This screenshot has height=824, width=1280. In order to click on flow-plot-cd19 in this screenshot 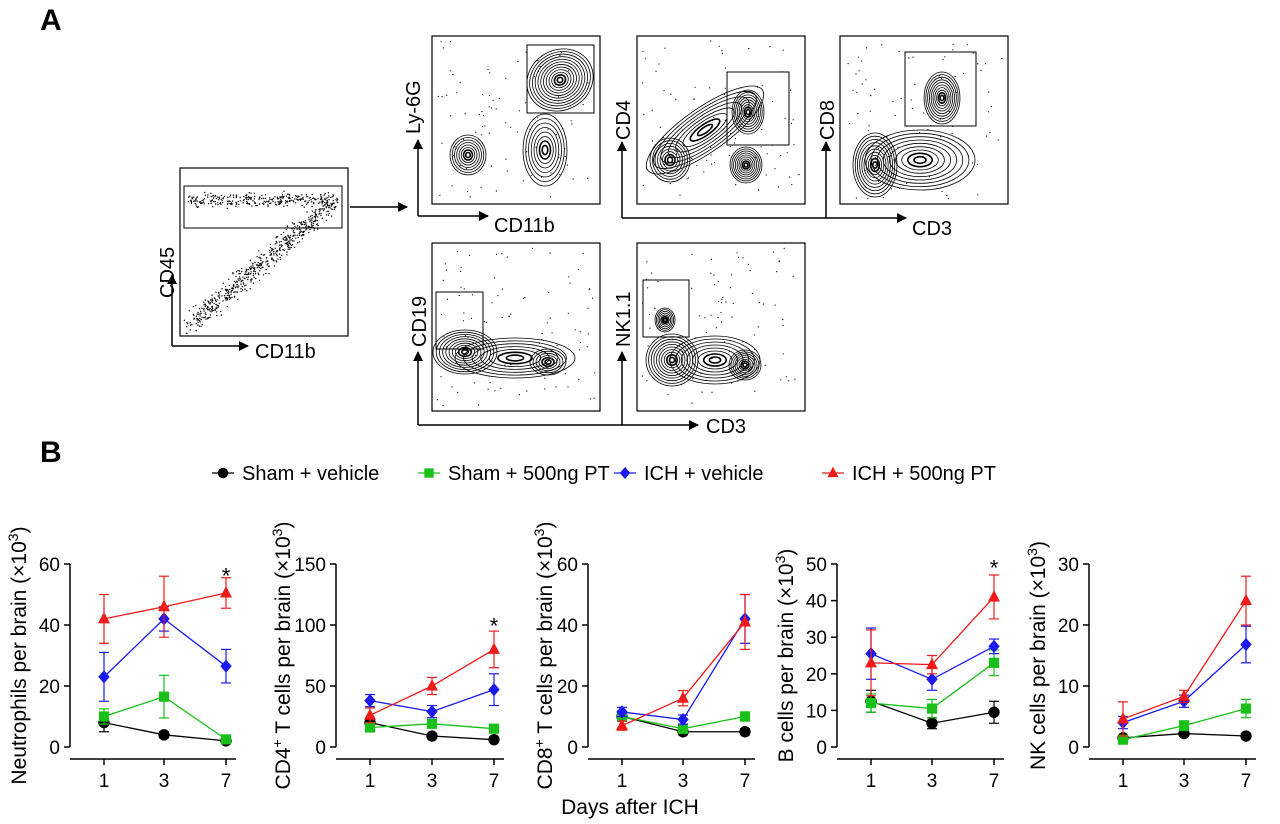, I will do `click(516, 327)`.